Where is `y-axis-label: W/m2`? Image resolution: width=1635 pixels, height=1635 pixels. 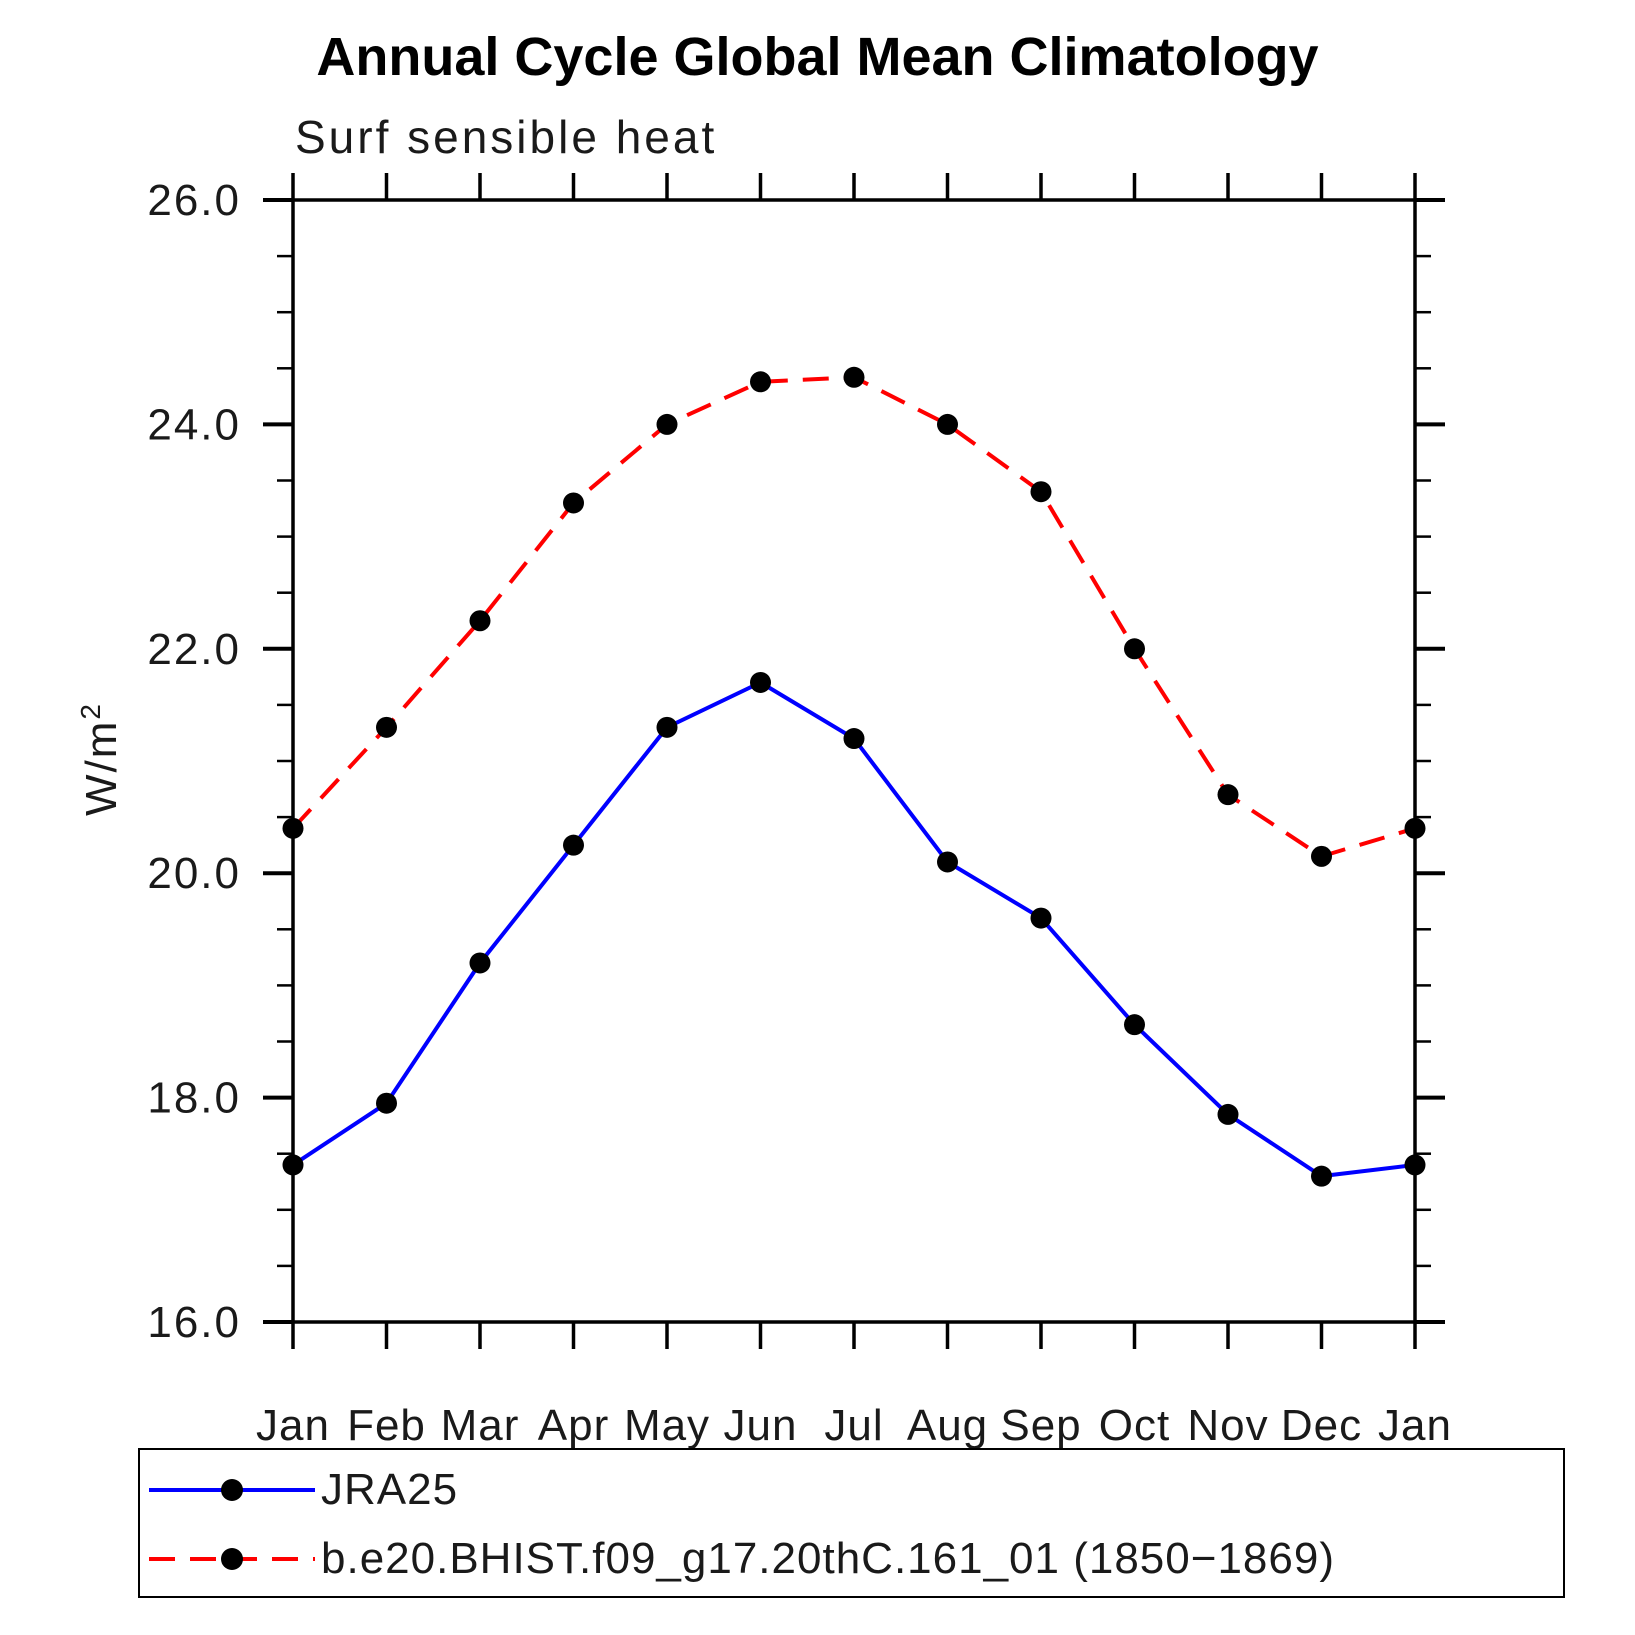
y-axis-label: W/m2 is located at coordinates (101, 760).